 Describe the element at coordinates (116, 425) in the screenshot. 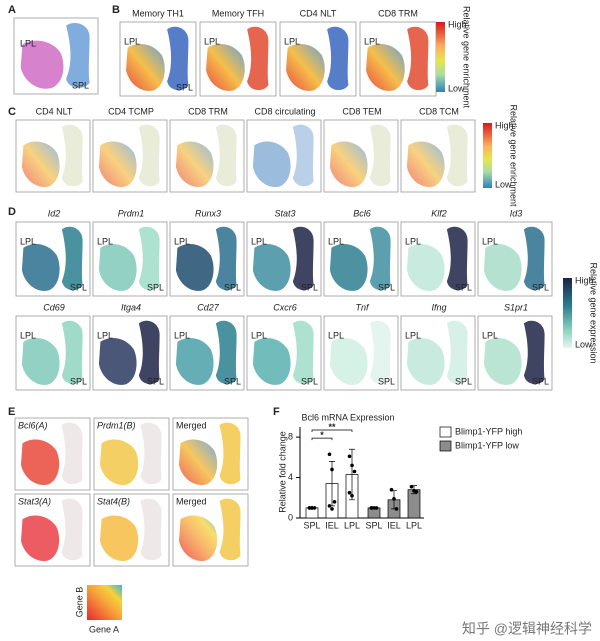

I see `label: Prdm1(B)` at that location.